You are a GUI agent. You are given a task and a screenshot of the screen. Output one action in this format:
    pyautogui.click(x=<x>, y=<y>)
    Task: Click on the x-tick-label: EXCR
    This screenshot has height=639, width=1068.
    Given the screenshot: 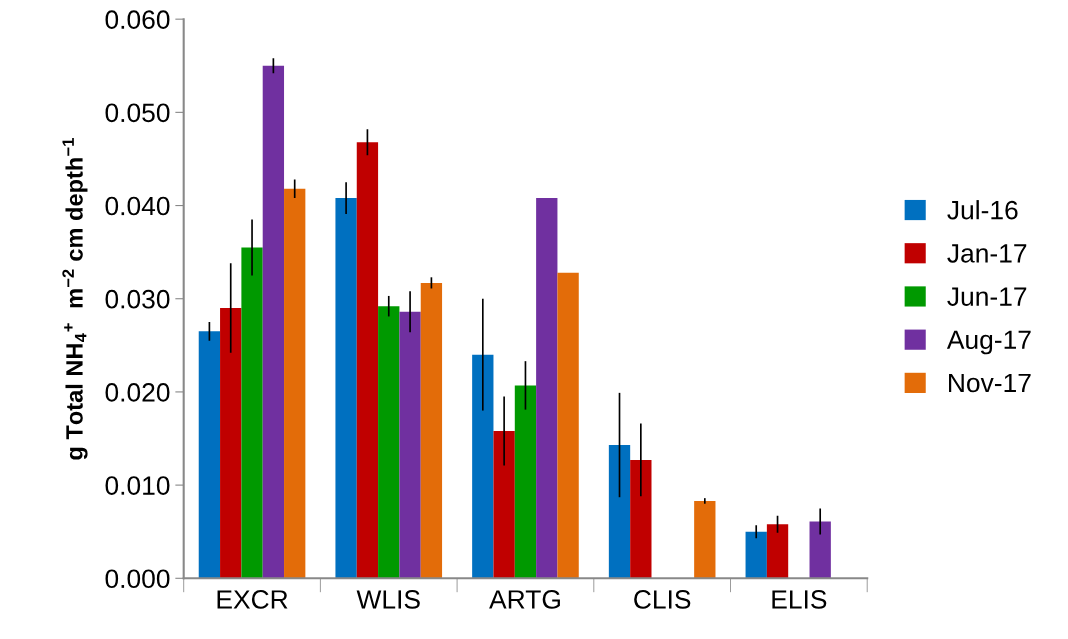 What is the action you would take?
    pyautogui.click(x=252, y=599)
    